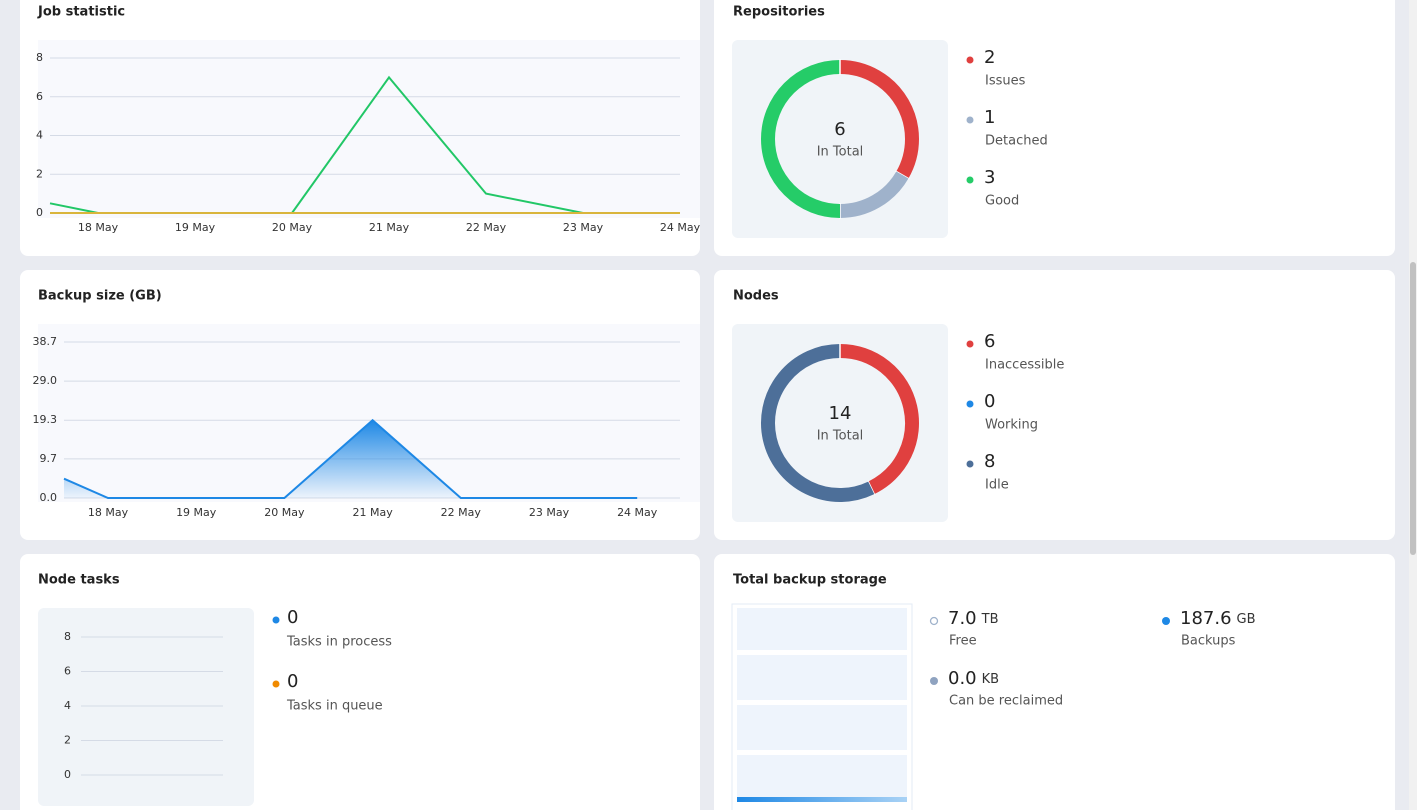  Describe the element at coordinates (962, 618) in the screenshot. I see `storage-value: 7.0` at that location.